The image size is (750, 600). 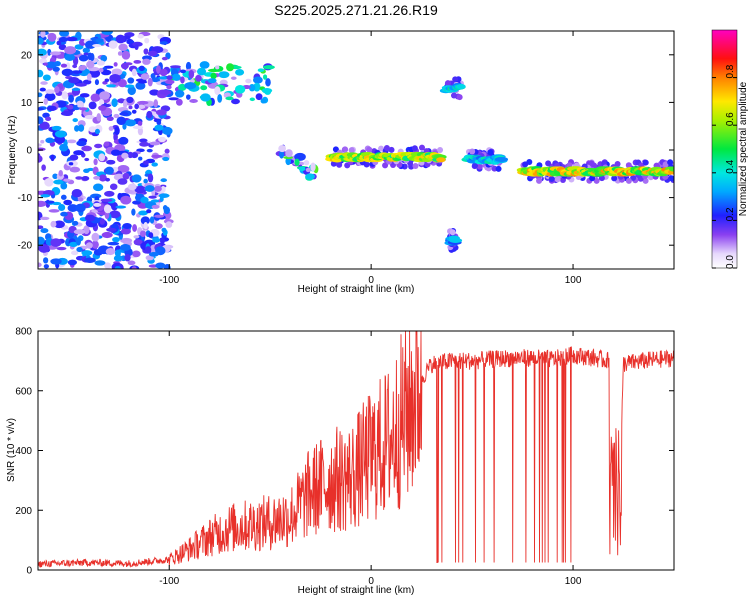 I want to click on y-tick-label: 0, so click(x=29, y=151).